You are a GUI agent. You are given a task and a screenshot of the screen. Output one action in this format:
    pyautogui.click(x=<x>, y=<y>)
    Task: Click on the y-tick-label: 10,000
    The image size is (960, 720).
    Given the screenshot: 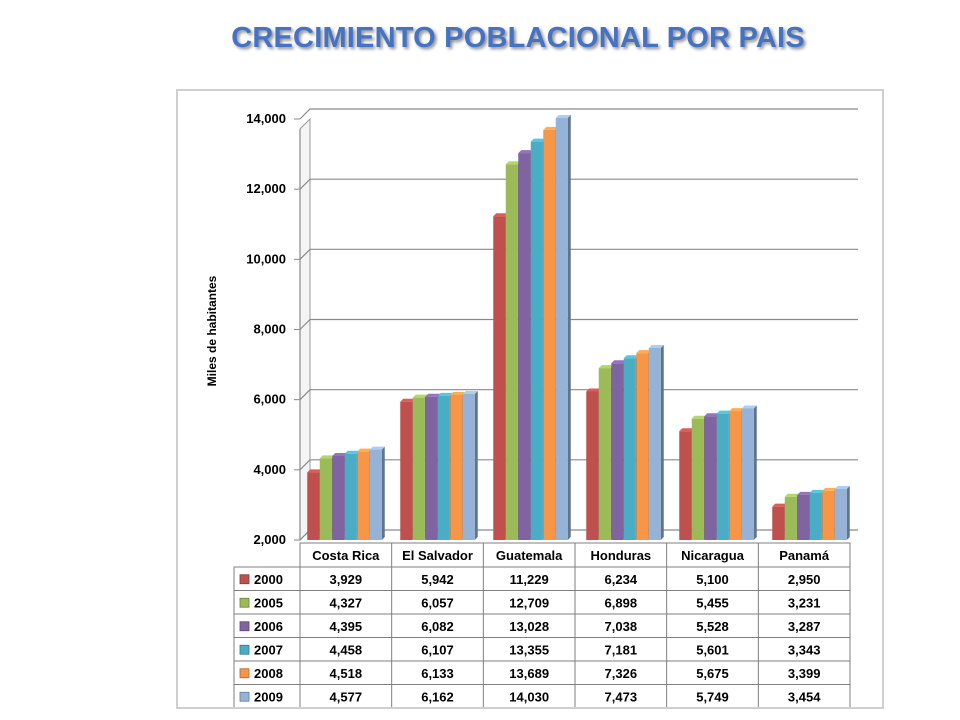 What is the action you would take?
    pyautogui.click(x=266, y=258)
    